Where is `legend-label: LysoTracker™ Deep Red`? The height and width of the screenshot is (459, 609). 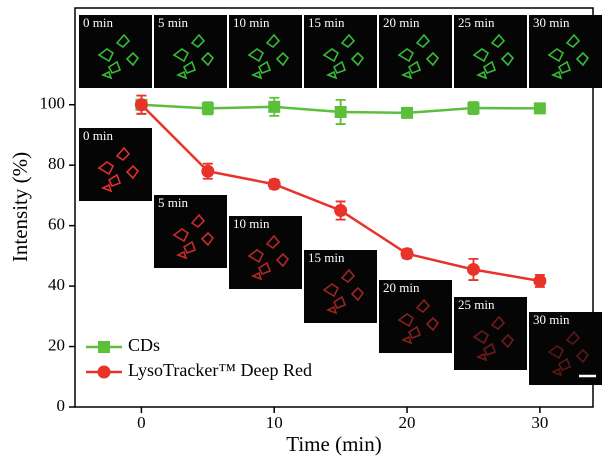
legend-label: LysoTracker™ Deep Red is located at coordinates (220, 370).